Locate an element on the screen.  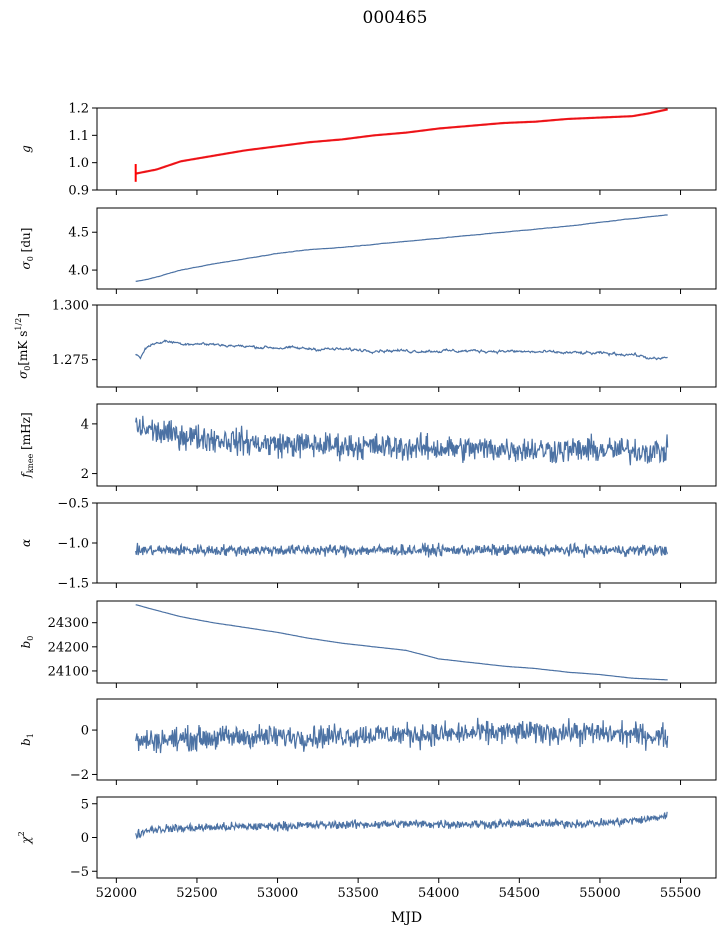
series-line-sigma0 is located at coordinates (401, 248).